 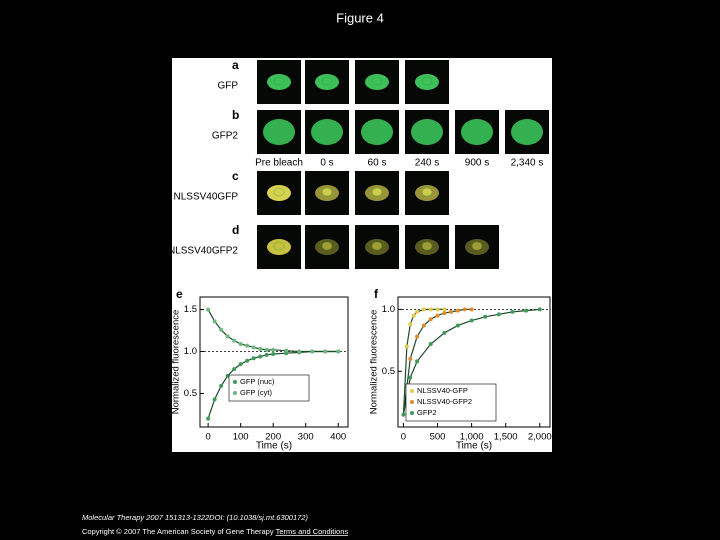 I want to click on timepoint-label: 900 s, so click(x=477, y=163).